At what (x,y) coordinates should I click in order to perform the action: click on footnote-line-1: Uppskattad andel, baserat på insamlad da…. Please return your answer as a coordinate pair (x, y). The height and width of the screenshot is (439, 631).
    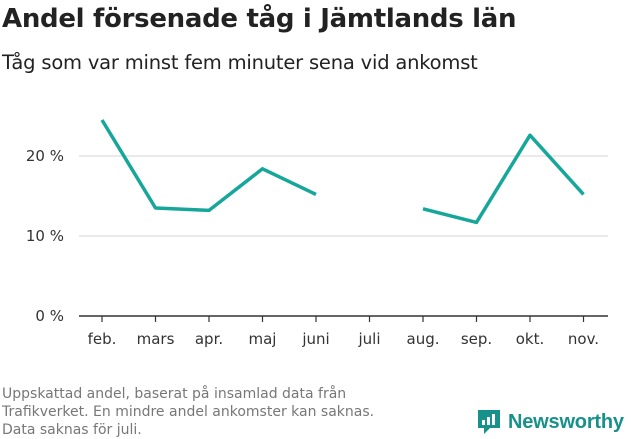
    Looking at the image, I should click on (174, 394).